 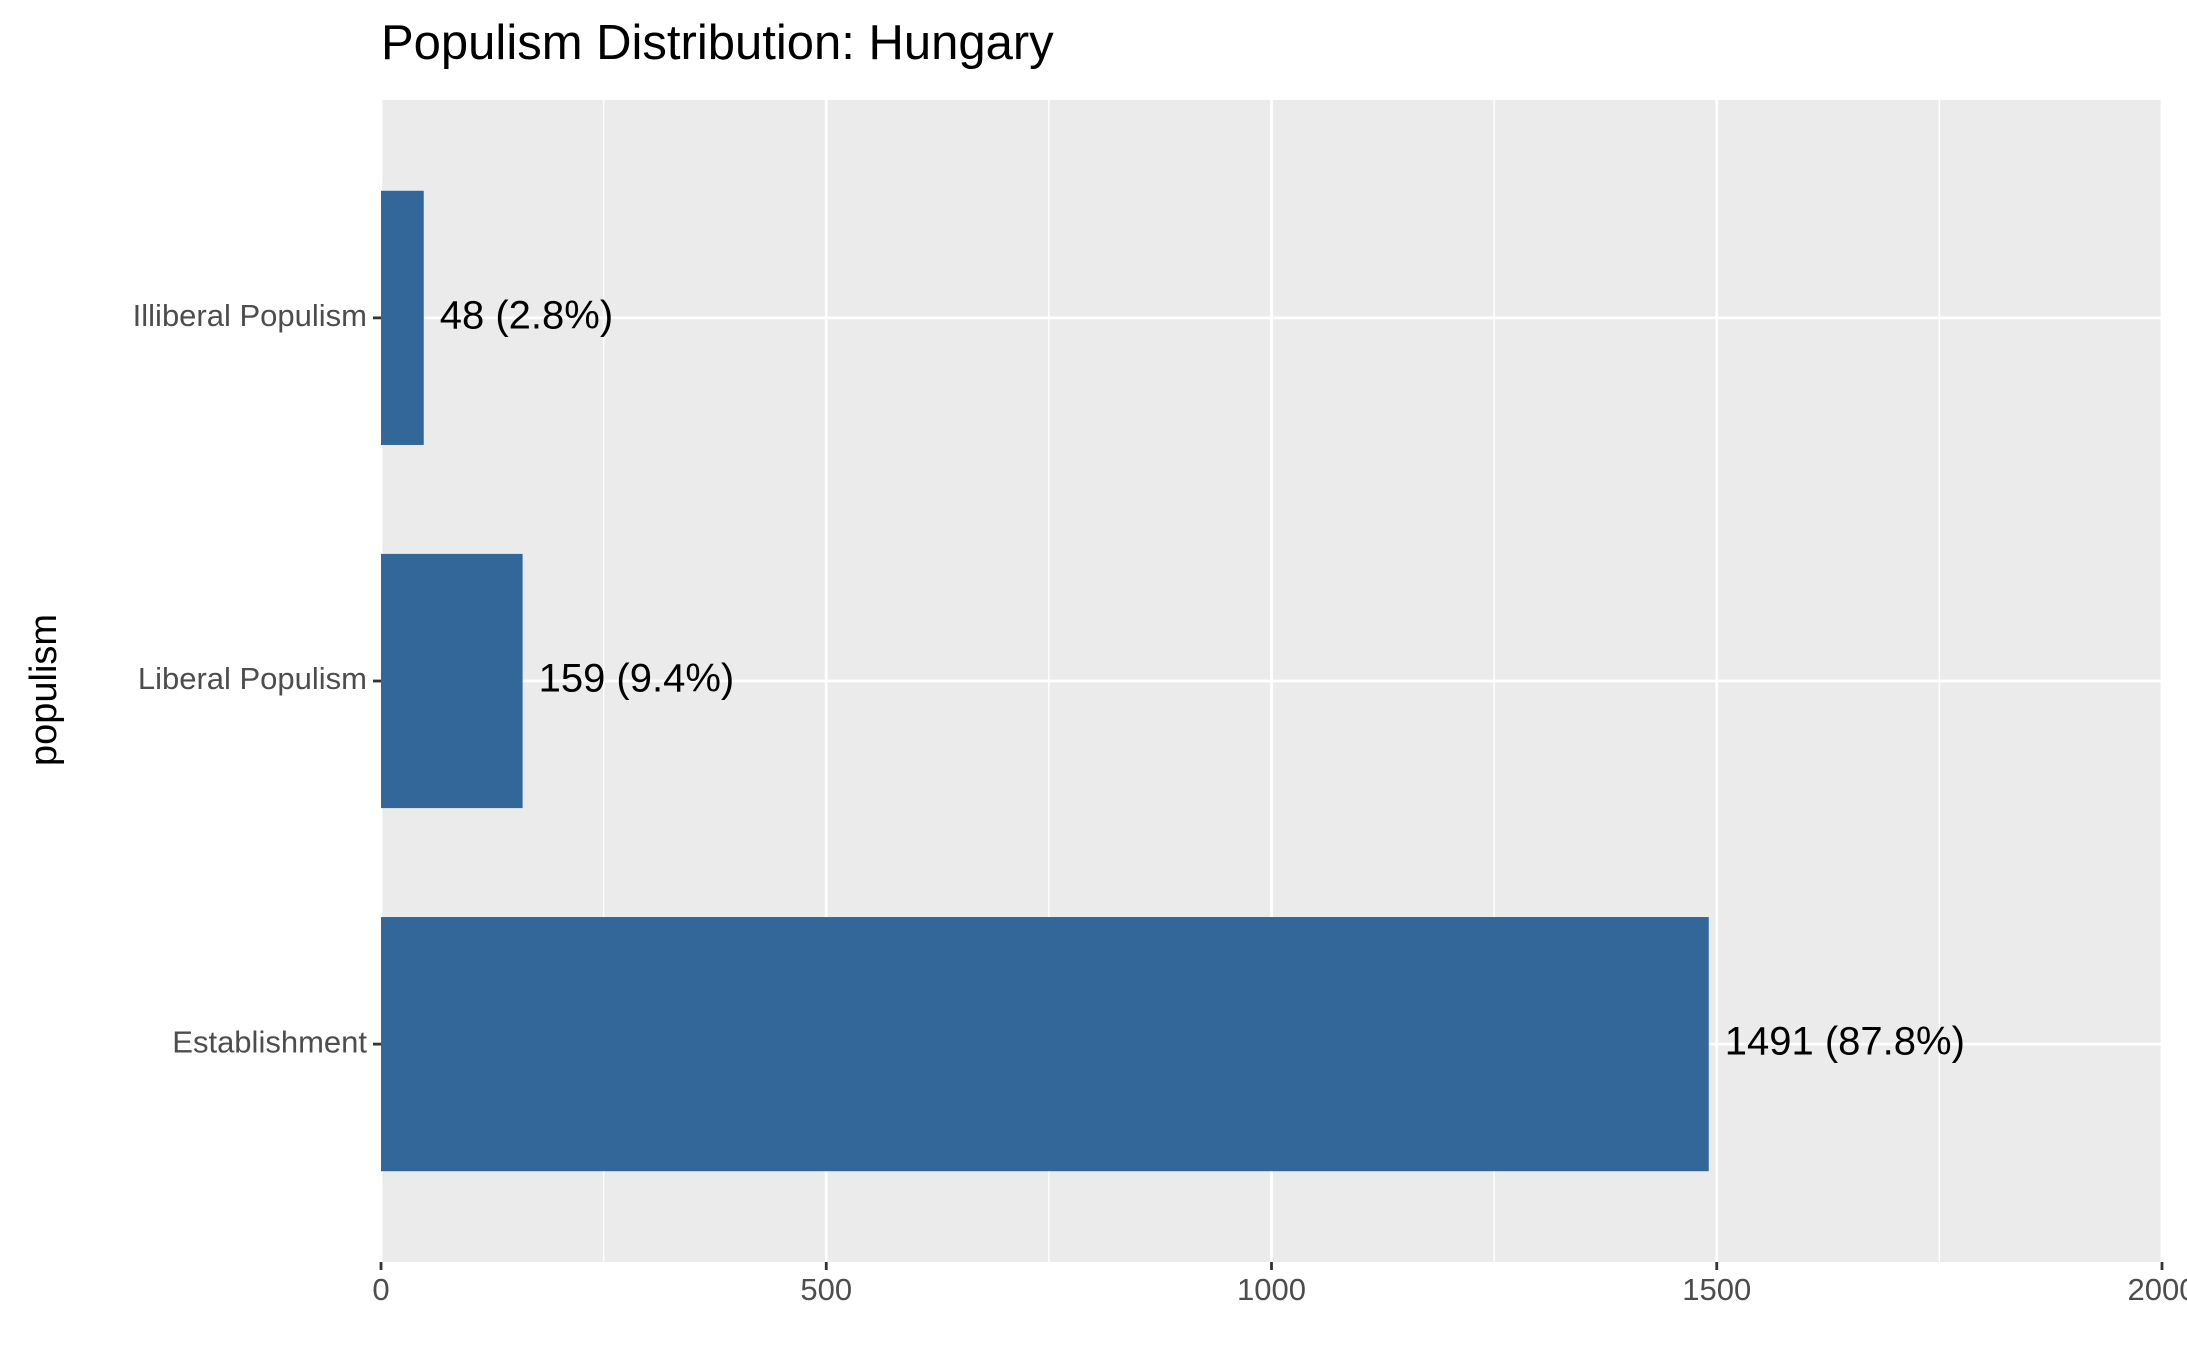 What do you see at coordinates (717, 43) in the screenshot?
I see `chart-title: Populism Distribution: Hungary` at bounding box center [717, 43].